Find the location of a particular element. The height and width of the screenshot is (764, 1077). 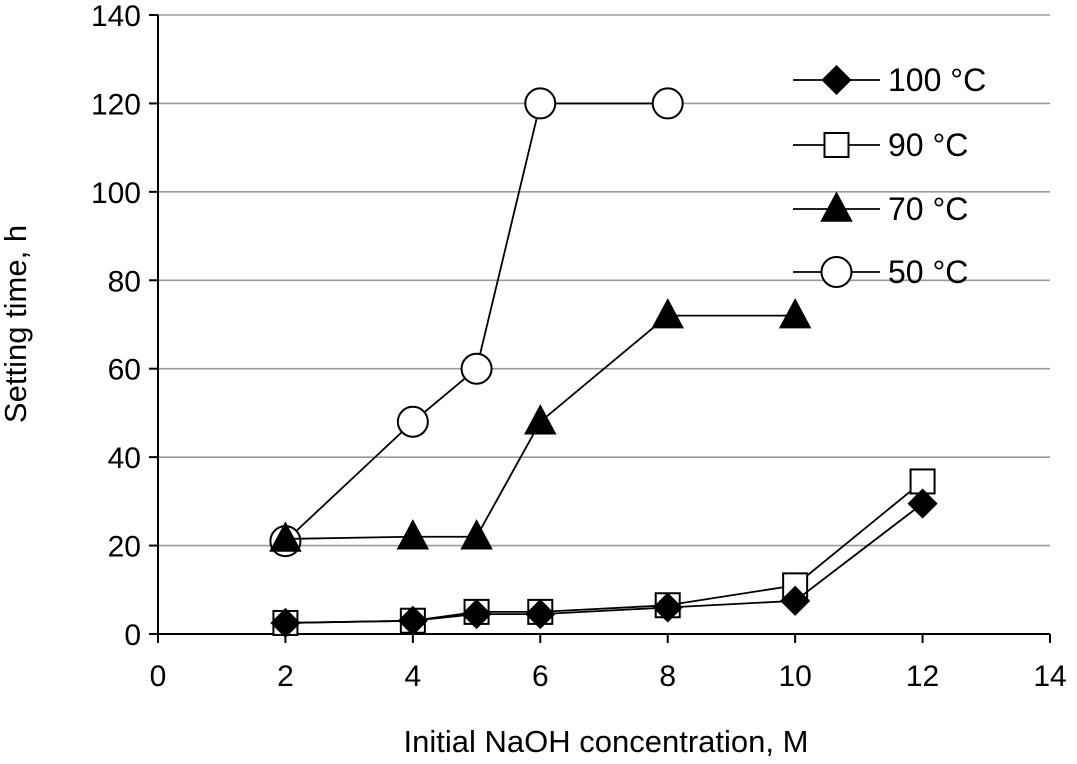

x-tick-label-1: 2 is located at coordinates (285, 676).